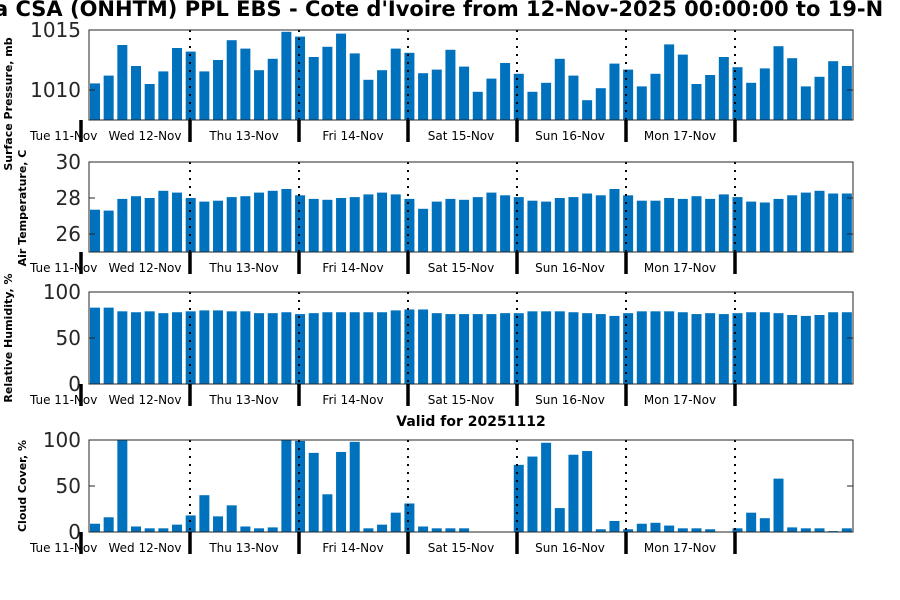  What do you see at coordinates (62, 440) in the screenshot?
I see `cloud-cover-y-tick-label: 100` at bounding box center [62, 440].